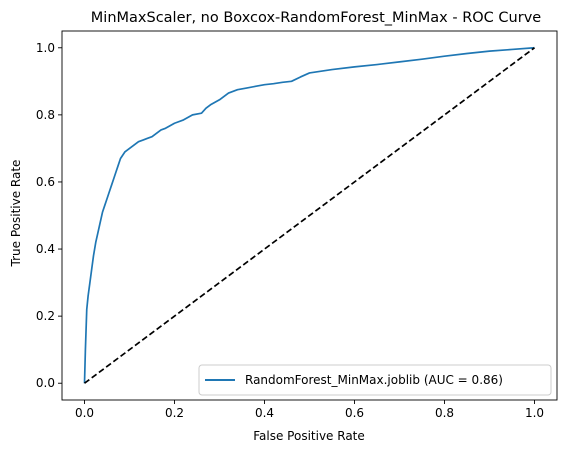 This screenshot has height=453, width=580. Describe the element at coordinates (45, 115) in the screenshot. I see `y-tick-label: 0.8` at that location.